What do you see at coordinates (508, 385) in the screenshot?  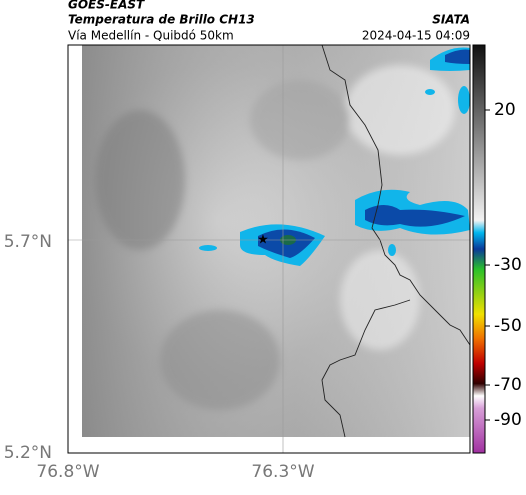 I see `colorbar-label: -70` at bounding box center [508, 385].